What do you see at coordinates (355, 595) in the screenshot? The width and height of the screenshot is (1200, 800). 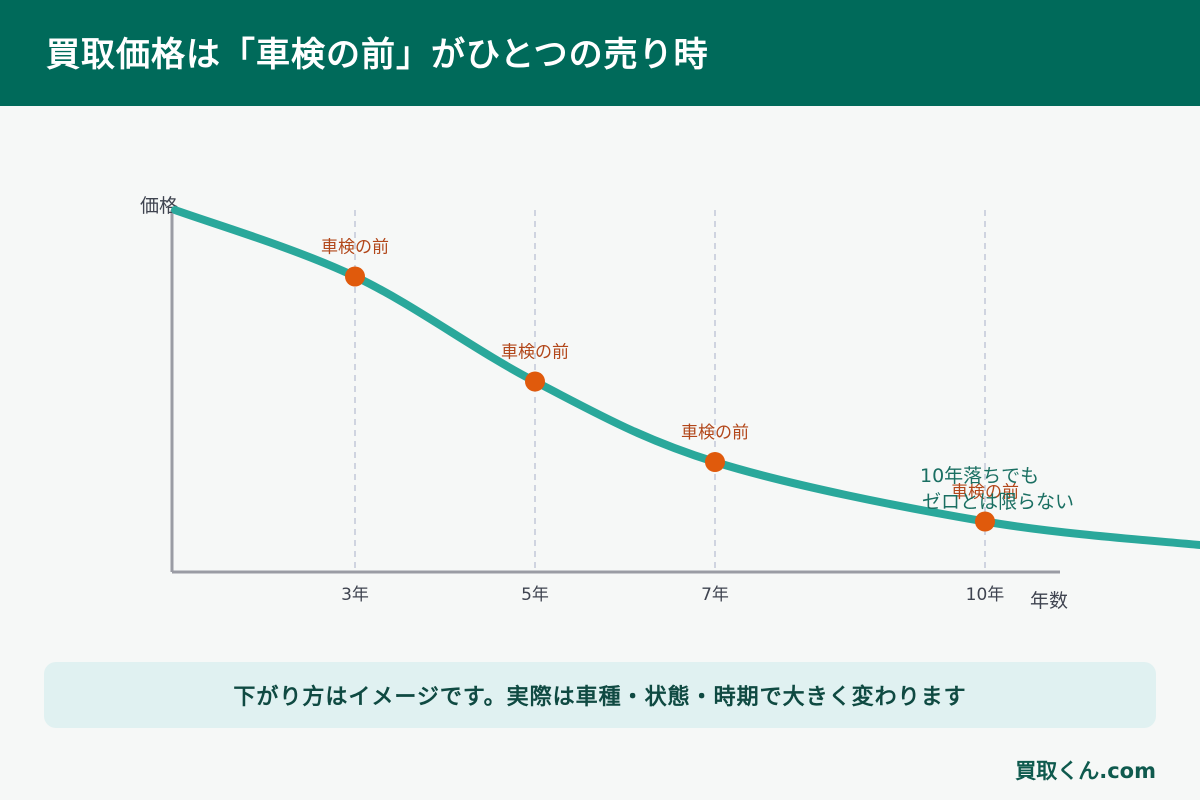 I see `x-tick-label-3: 3年` at bounding box center [355, 595].